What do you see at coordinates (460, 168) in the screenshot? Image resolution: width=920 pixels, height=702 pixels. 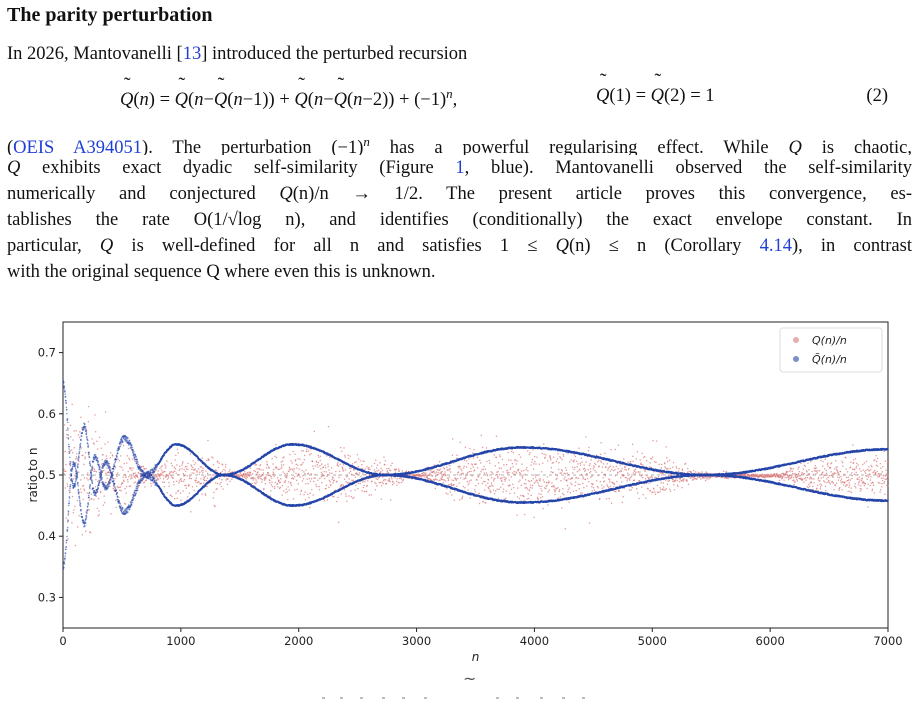 I see `figure-link: 1` at bounding box center [460, 168].